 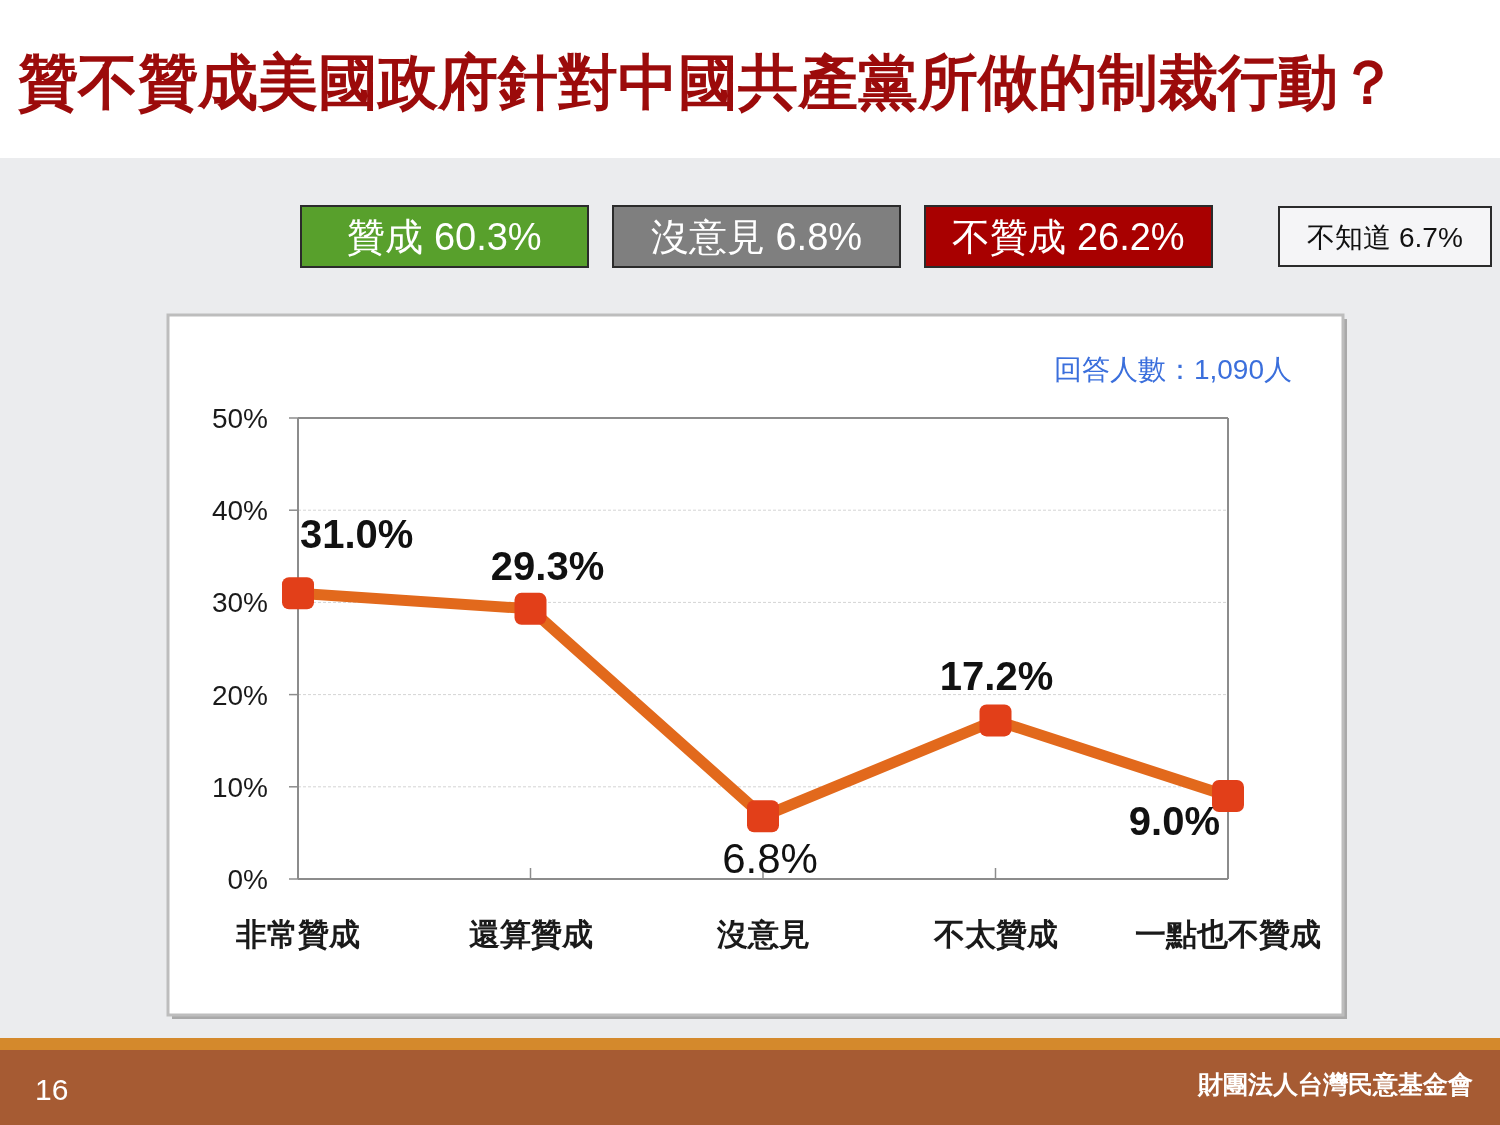 What do you see at coordinates (1174, 821) in the screenshot?
I see `data-label: 9.0%` at bounding box center [1174, 821].